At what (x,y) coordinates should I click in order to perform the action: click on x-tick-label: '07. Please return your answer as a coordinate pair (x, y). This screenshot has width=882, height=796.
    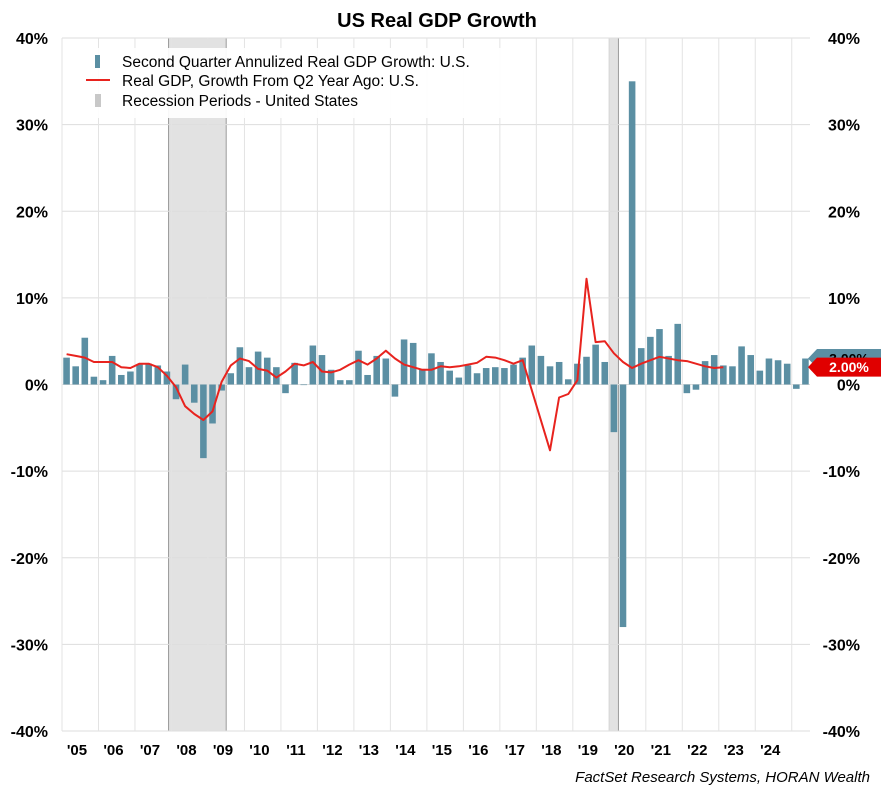
    Looking at the image, I should click on (150, 750).